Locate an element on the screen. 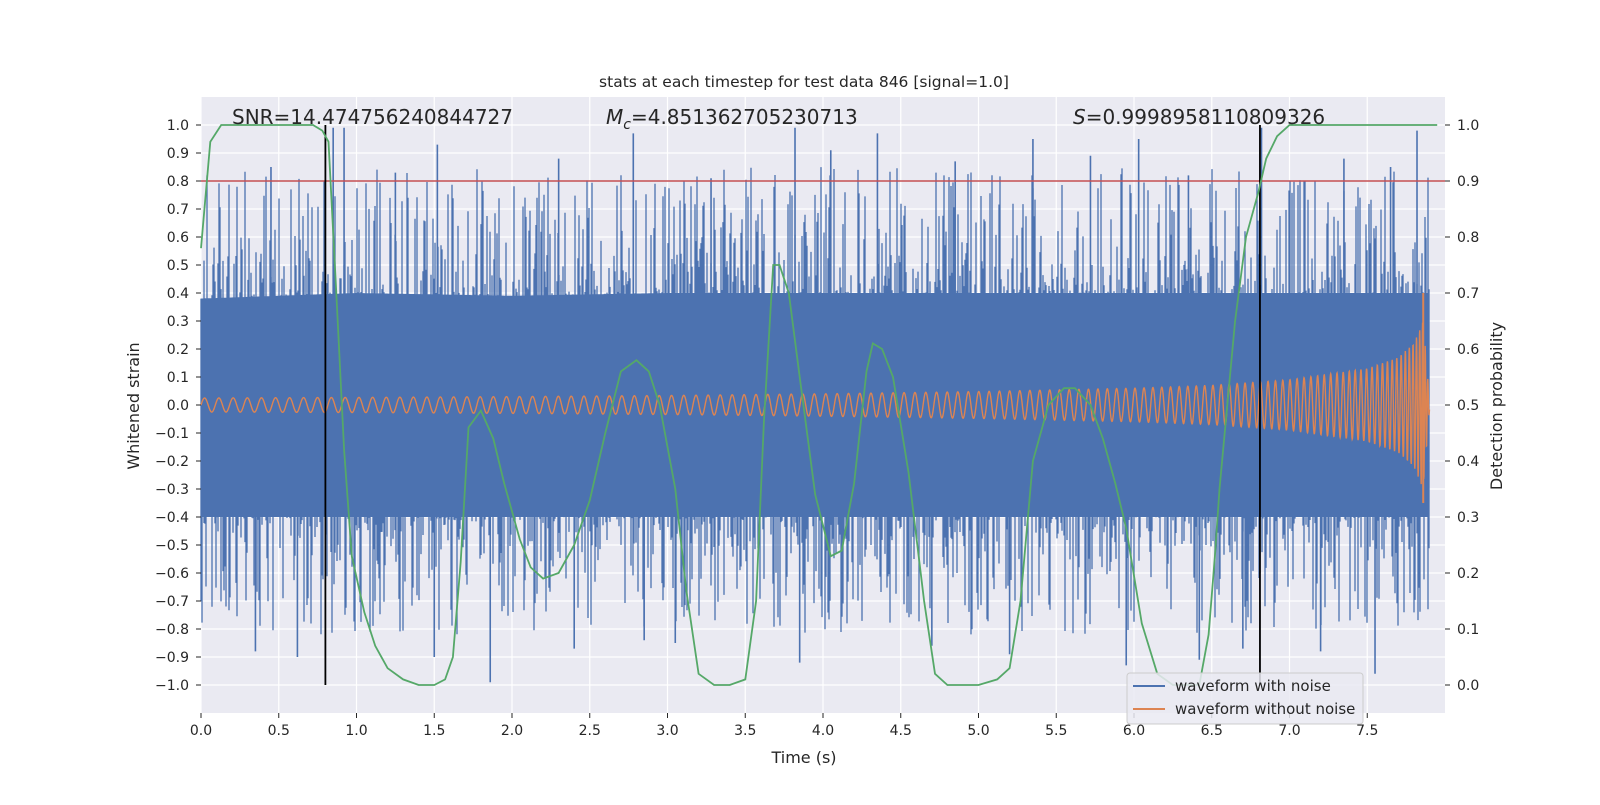 The width and height of the screenshot is (1600, 805). chirp-mass-symbol: M is located at coordinates (614, 117).